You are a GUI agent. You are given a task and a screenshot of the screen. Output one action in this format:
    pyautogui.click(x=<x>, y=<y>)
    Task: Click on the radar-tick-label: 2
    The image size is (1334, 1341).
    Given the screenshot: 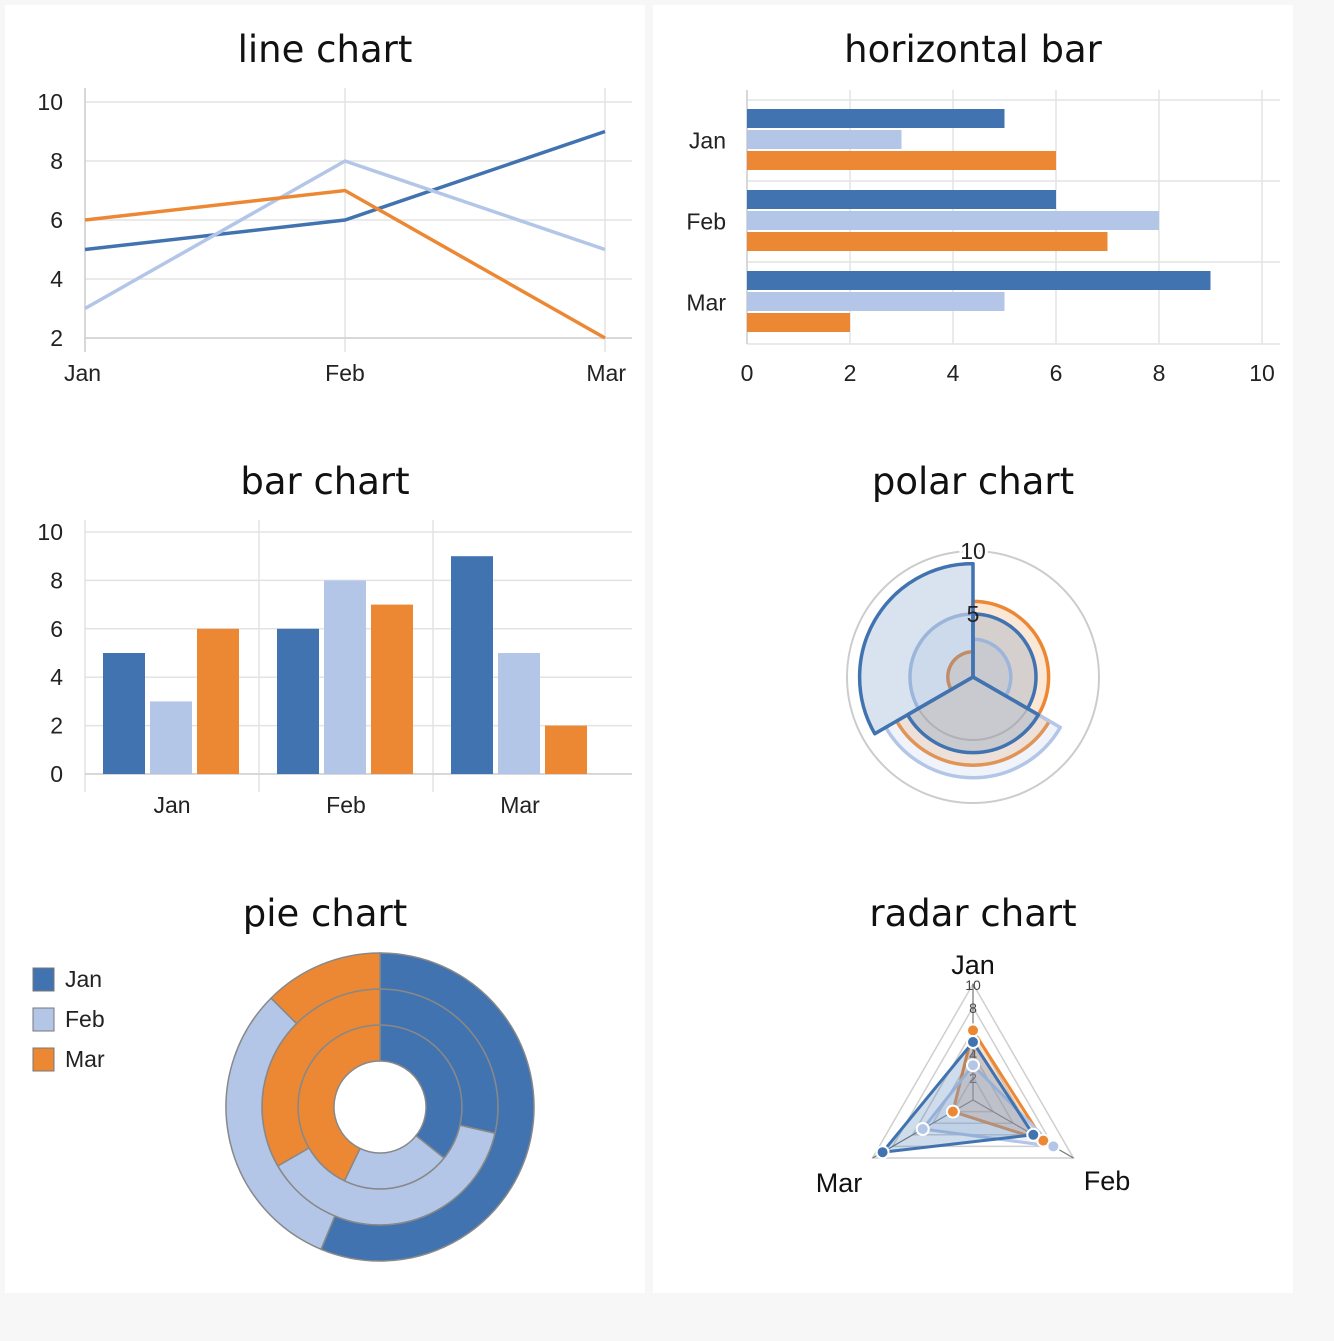 What is the action you would take?
    pyautogui.click(x=973, y=1078)
    